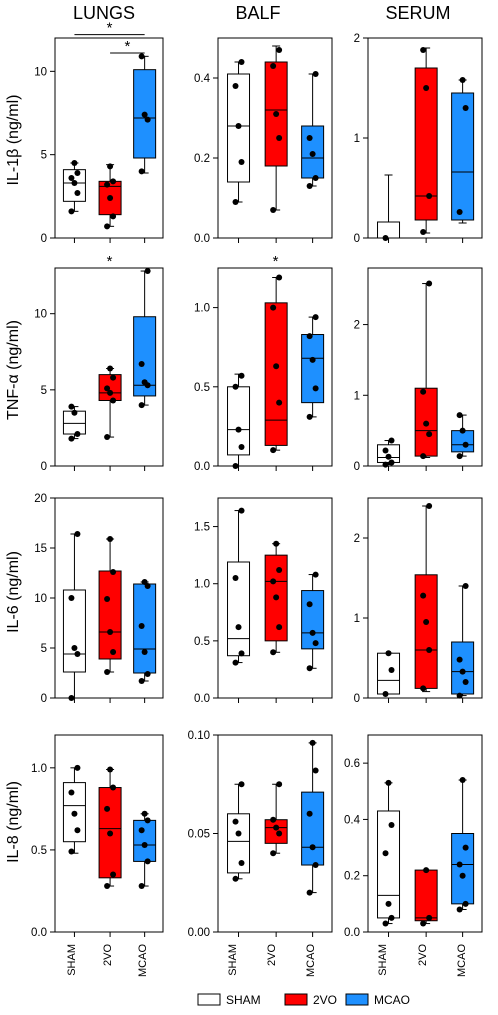  What do you see at coordinates (263, 601) in the screenshot?
I see `panel-r2-c1: 0.0 0.5 1.0 1.5` at bounding box center [263, 601].